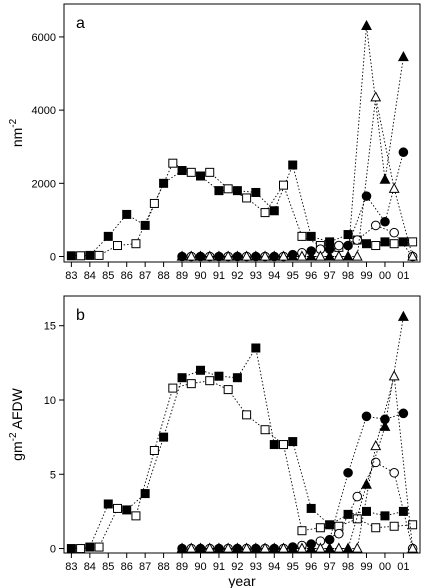 The height and width of the screenshot is (588, 428). I want to click on x-axis-label: year, so click(242, 580).